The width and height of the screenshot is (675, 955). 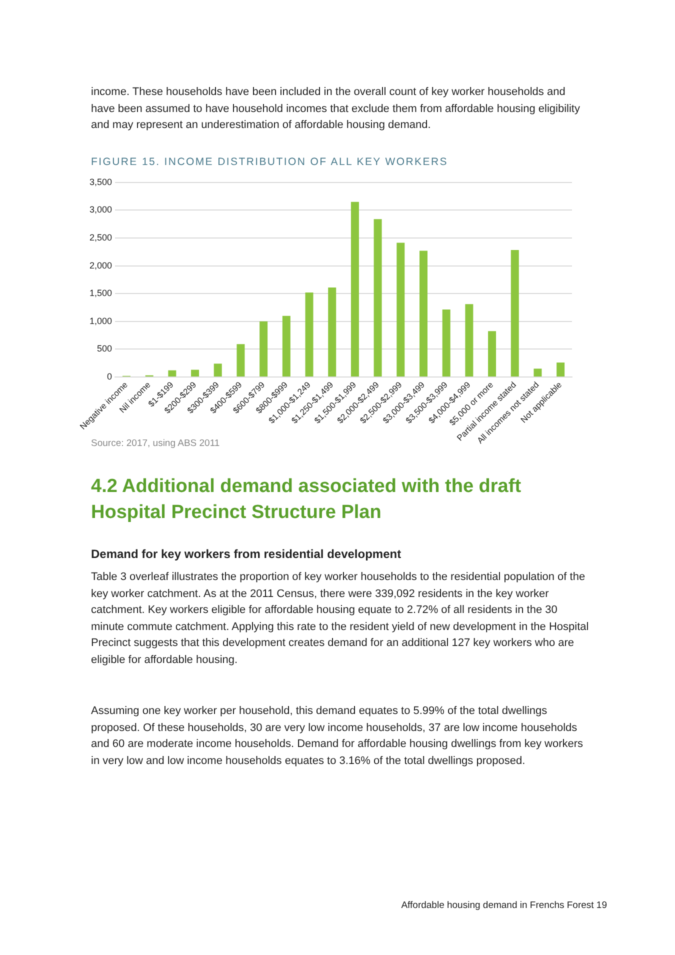 I want to click on y-tick-label: 3,500, so click(x=101, y=181).